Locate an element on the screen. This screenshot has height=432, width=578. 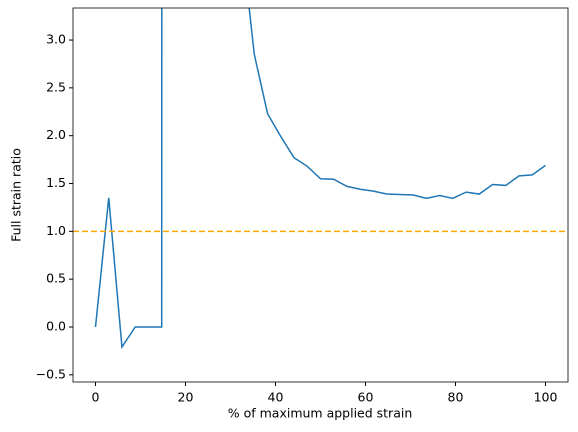
x-tick-label: 20 is located at coordinates (186, 397).